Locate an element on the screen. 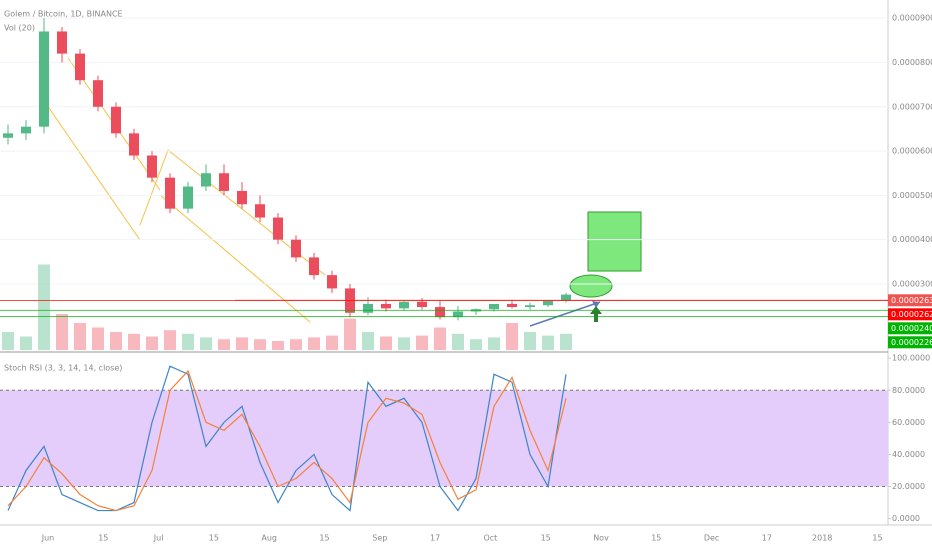 This screenshot has height=550, width=932. x-tick-label: Aug is located at coordinates (269, 538).